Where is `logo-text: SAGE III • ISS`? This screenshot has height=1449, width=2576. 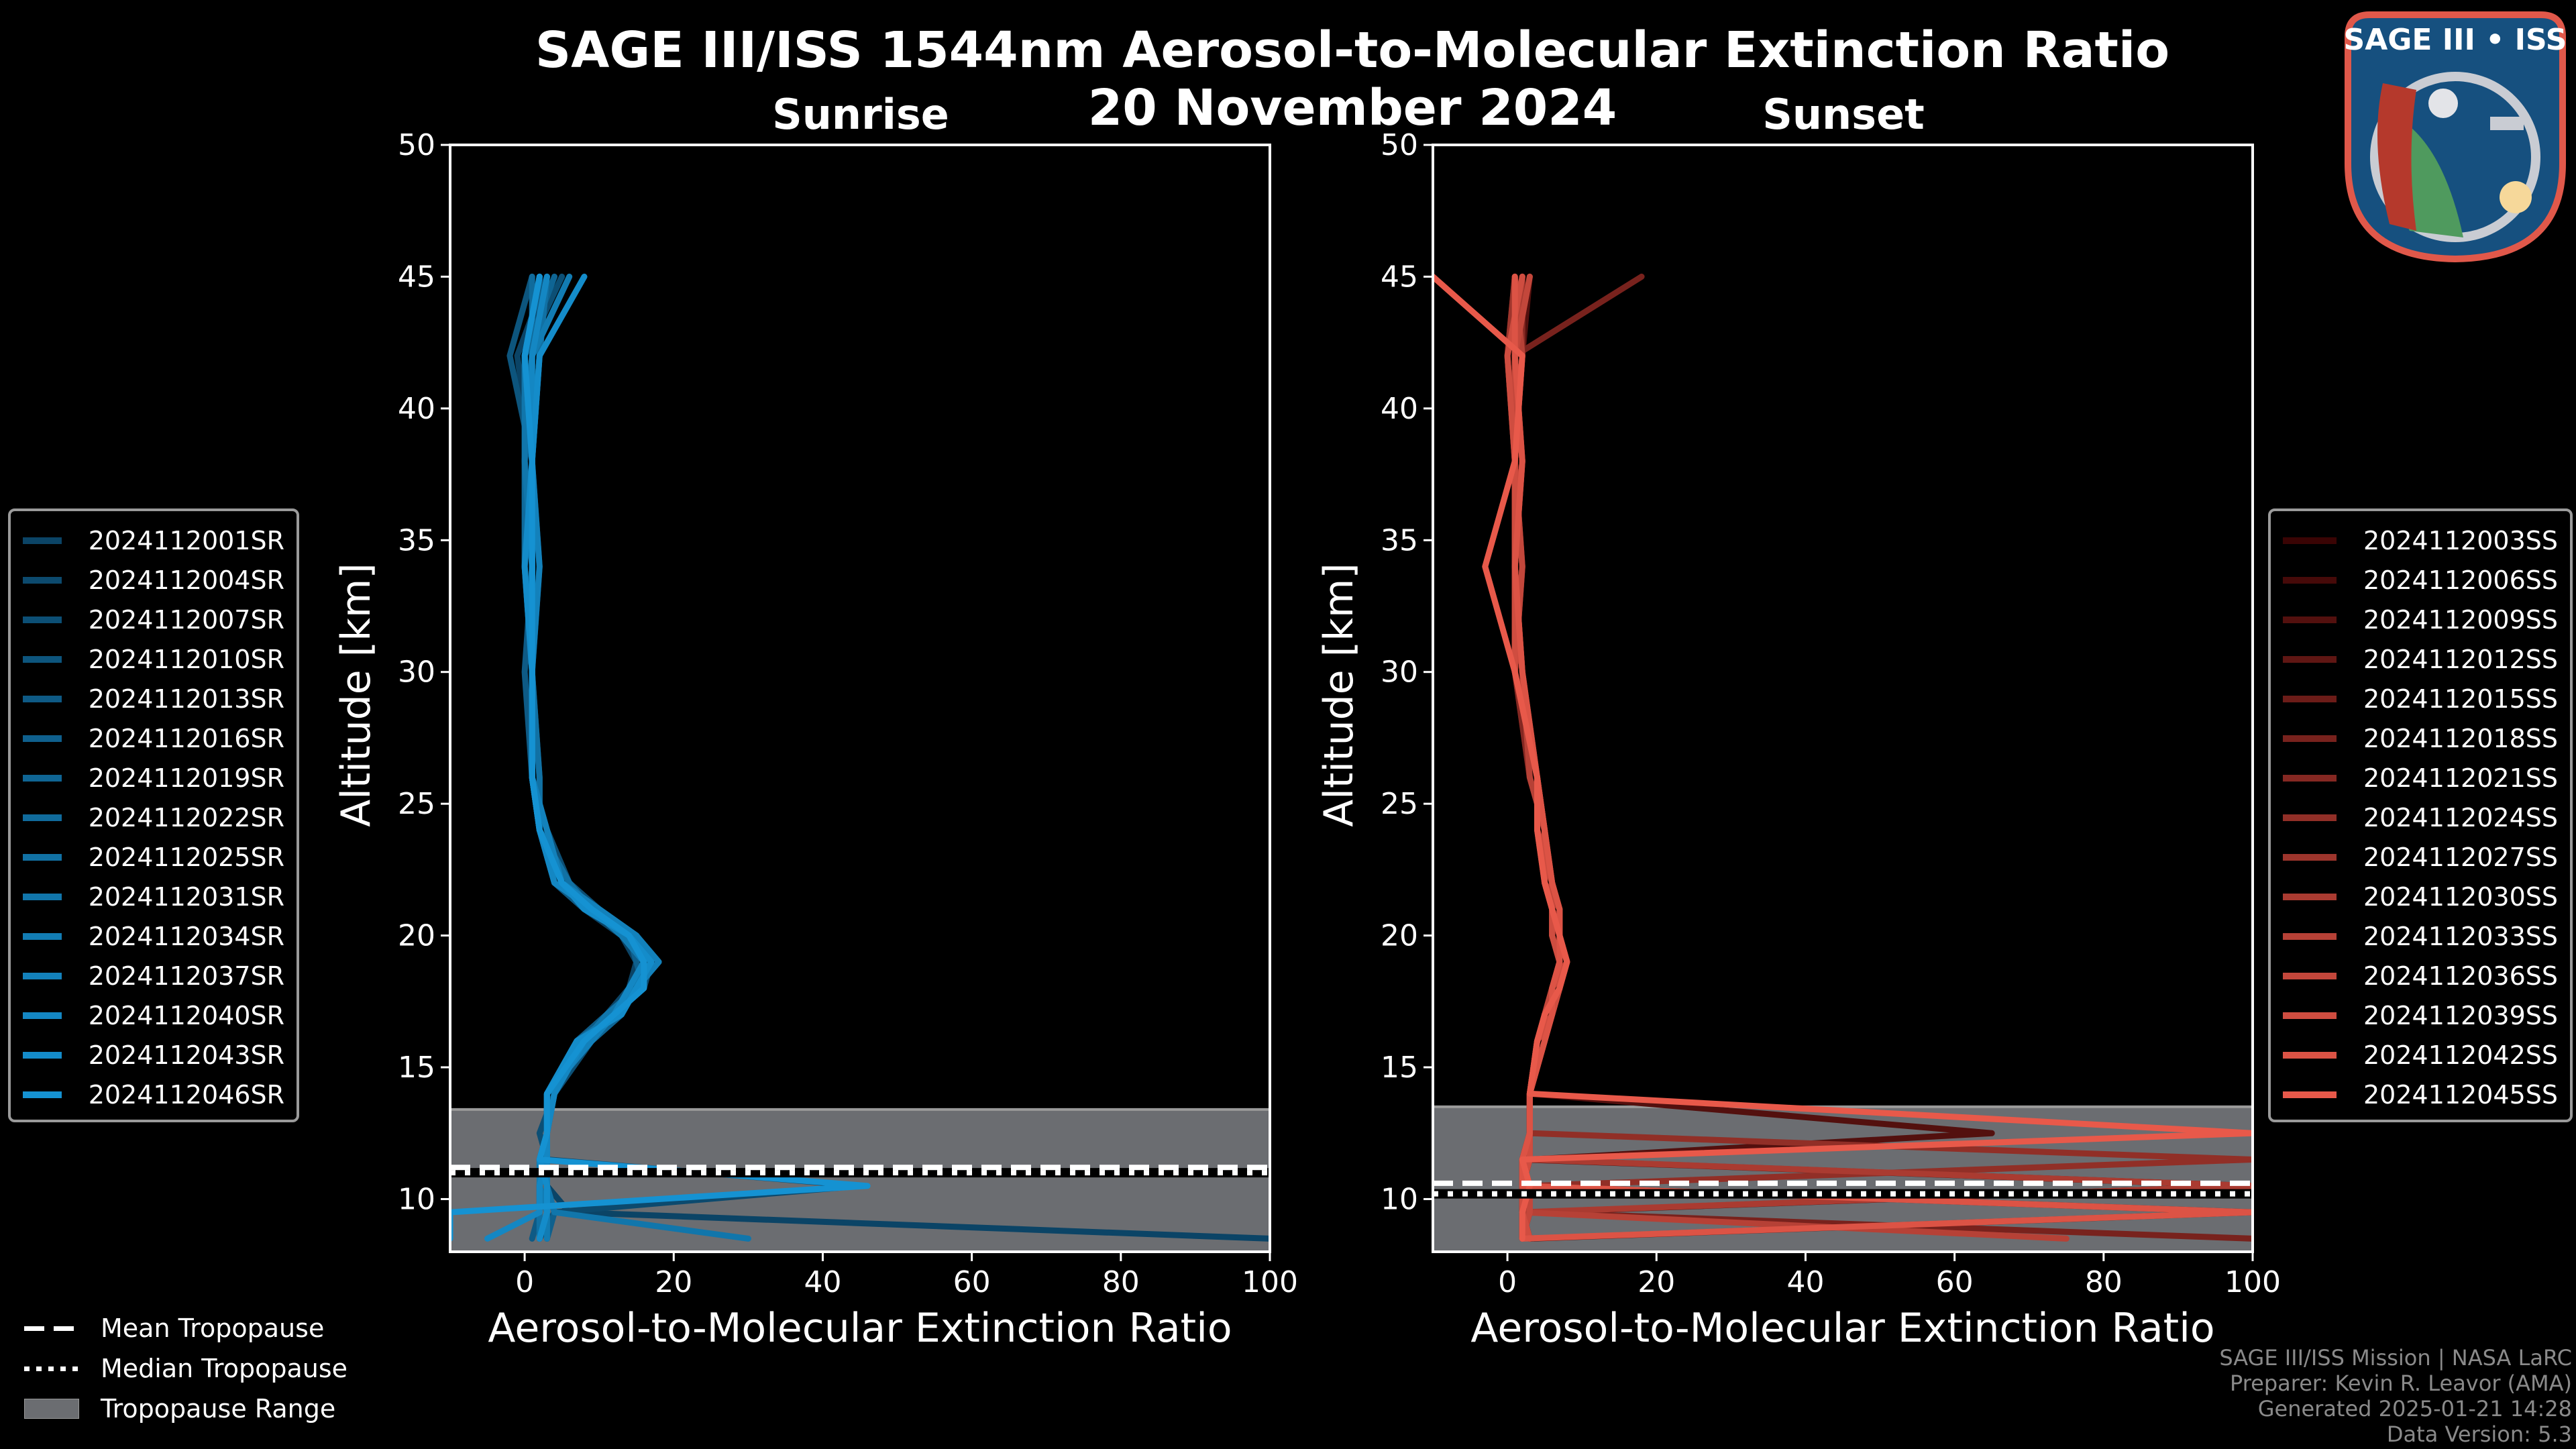 logo-text: SAGE III • ISS is located at coordinates (2455, 40).